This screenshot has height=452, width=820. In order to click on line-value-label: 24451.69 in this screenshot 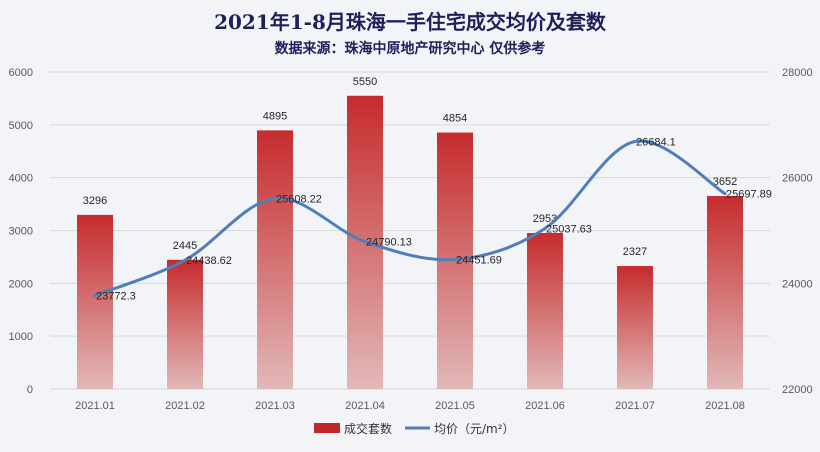, I will do `click(479, 260)`.